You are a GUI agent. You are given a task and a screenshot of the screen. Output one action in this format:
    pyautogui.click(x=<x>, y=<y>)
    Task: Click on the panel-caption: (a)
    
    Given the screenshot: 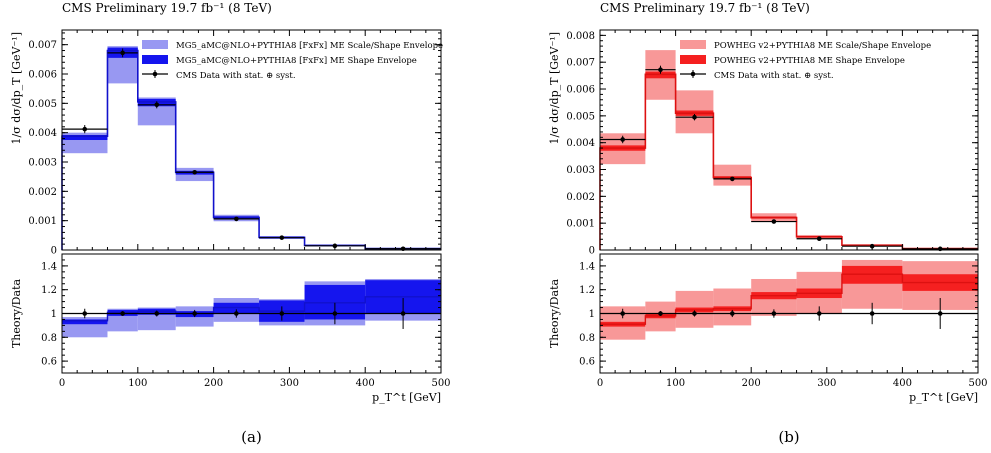 What is the action you would take?
    pyautogui.click(x=251, y=437)
    